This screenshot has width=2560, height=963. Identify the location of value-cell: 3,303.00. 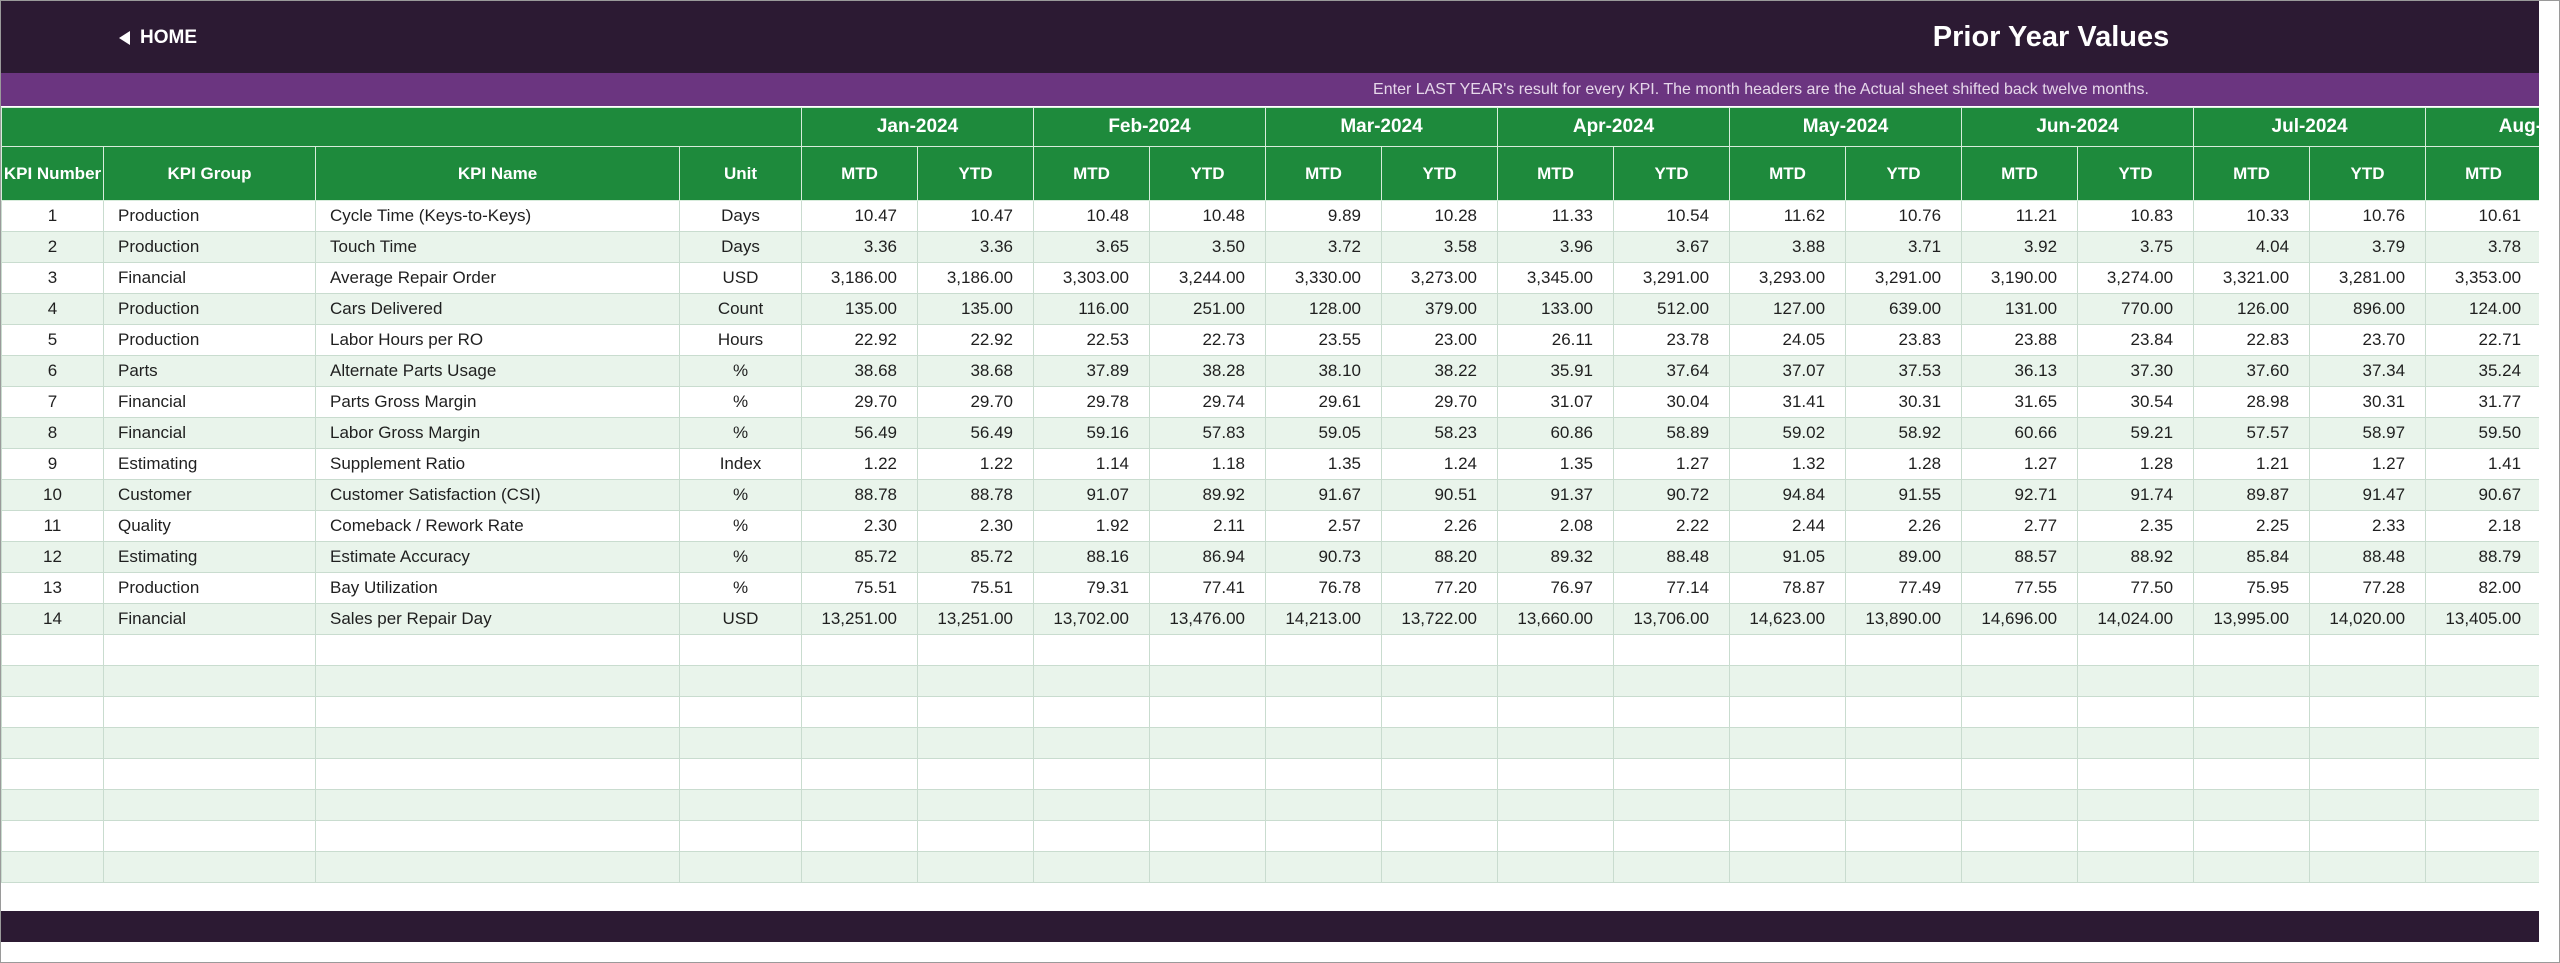
(1091, 278).